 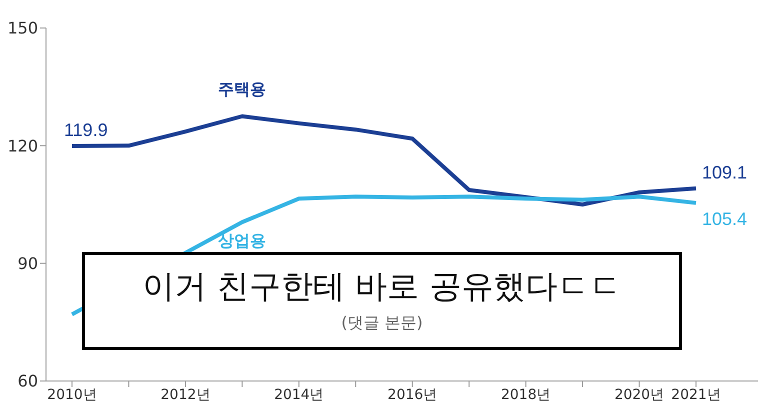 I want to click on data-label: 119.9, so click(x=86, y=130).